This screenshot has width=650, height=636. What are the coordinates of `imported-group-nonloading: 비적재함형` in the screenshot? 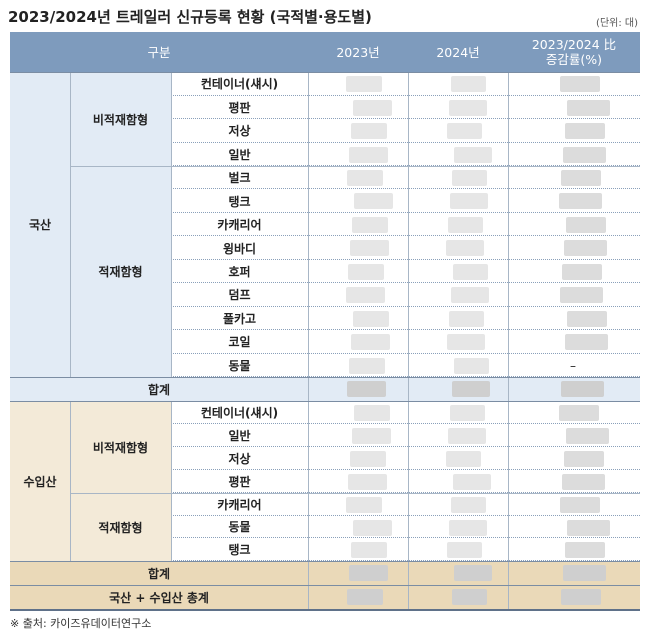 It's located at (120, 447).